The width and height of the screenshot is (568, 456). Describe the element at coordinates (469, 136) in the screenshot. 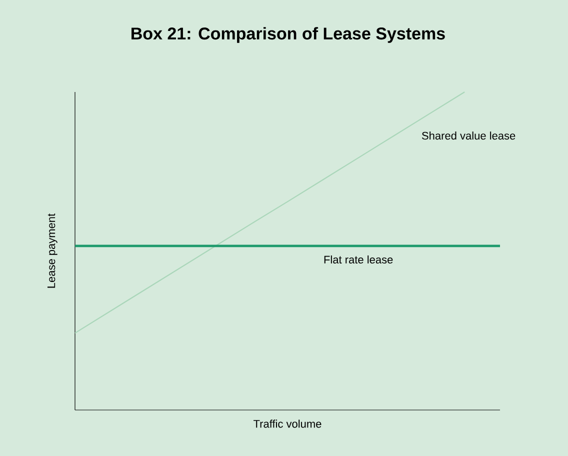

I see `series-label: Shared value lease` at that location.